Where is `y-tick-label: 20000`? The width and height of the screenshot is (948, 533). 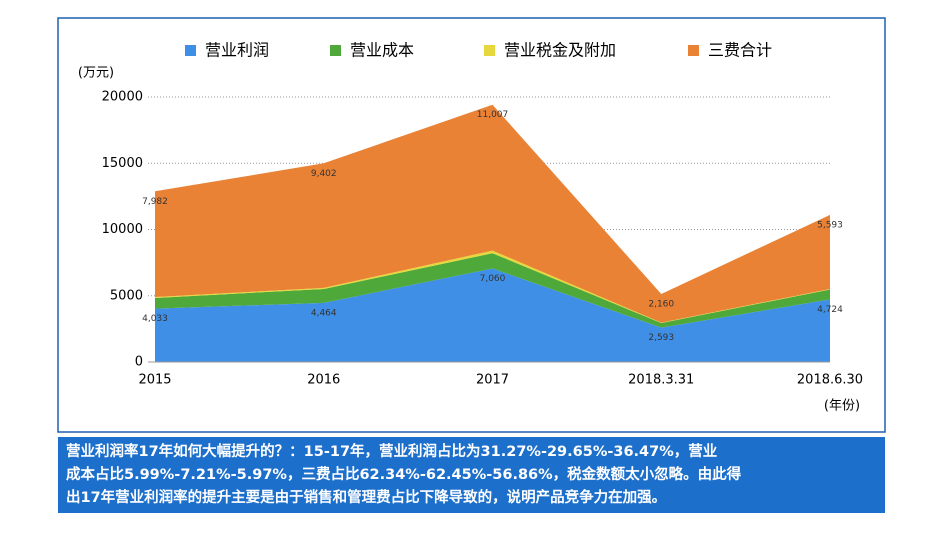
y-tick-label: 20000 is located at coordinates (122, 97).